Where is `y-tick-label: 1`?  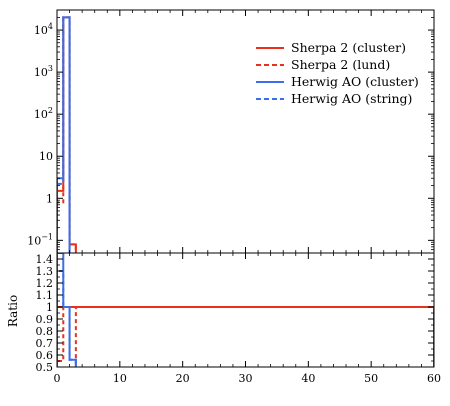 y-tick-label: 1 is located at coordinates (49, 198).